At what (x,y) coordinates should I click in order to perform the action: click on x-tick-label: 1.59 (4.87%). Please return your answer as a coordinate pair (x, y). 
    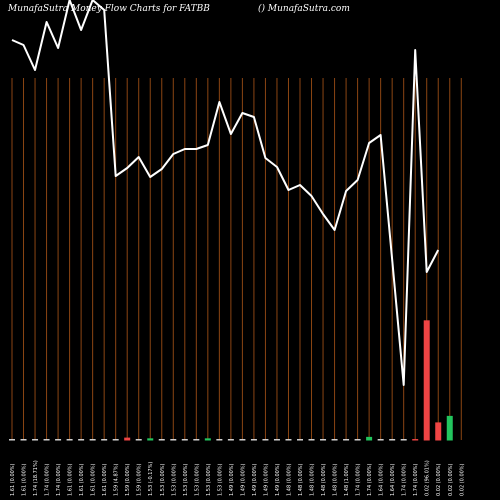
    Looking at the image, I should click on (117, 479).